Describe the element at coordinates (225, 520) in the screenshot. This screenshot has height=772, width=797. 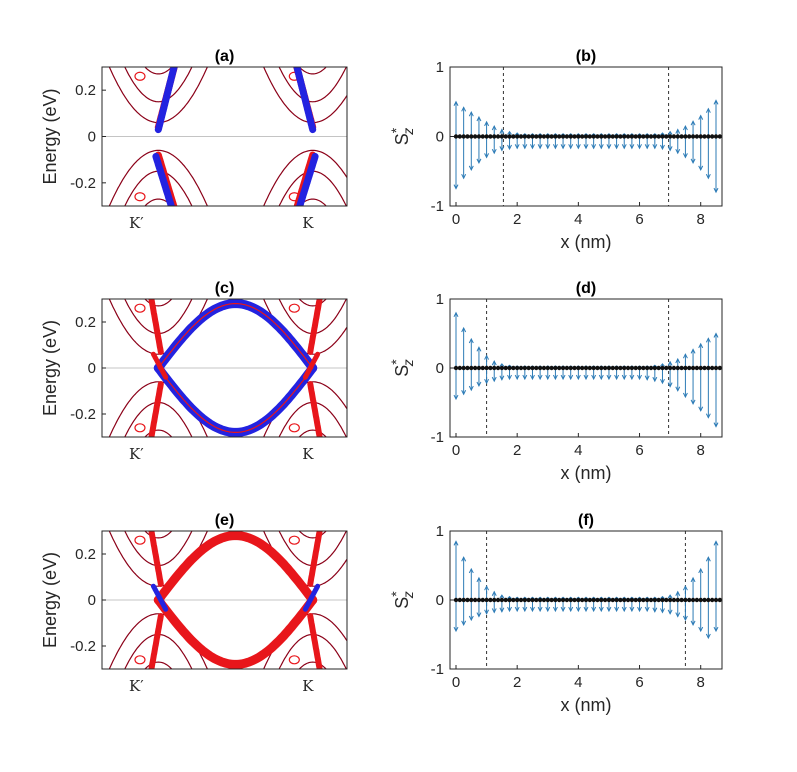
I see `panel-title: (e)` at that location.